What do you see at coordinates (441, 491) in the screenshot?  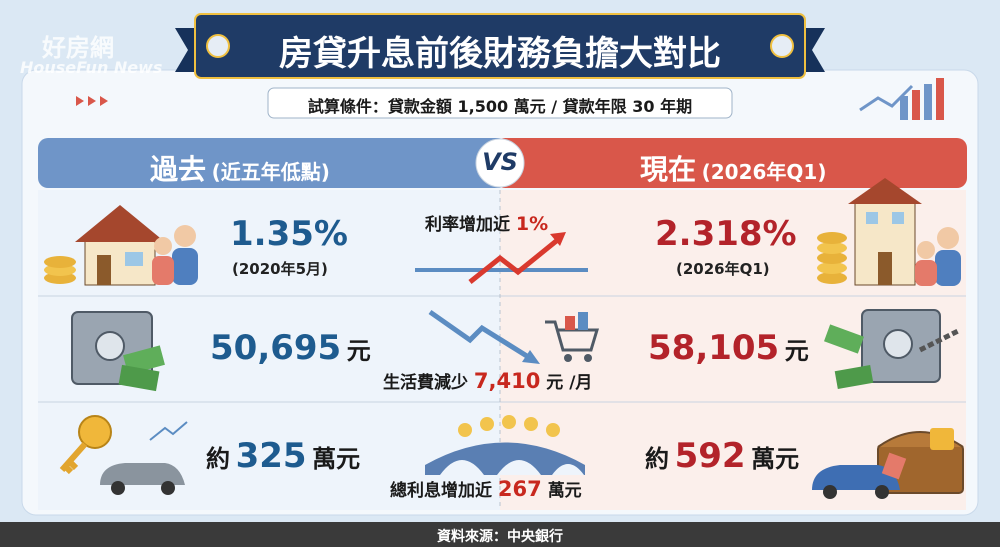 I see `label: 總利息增加近` at bounding box center [441, 491].